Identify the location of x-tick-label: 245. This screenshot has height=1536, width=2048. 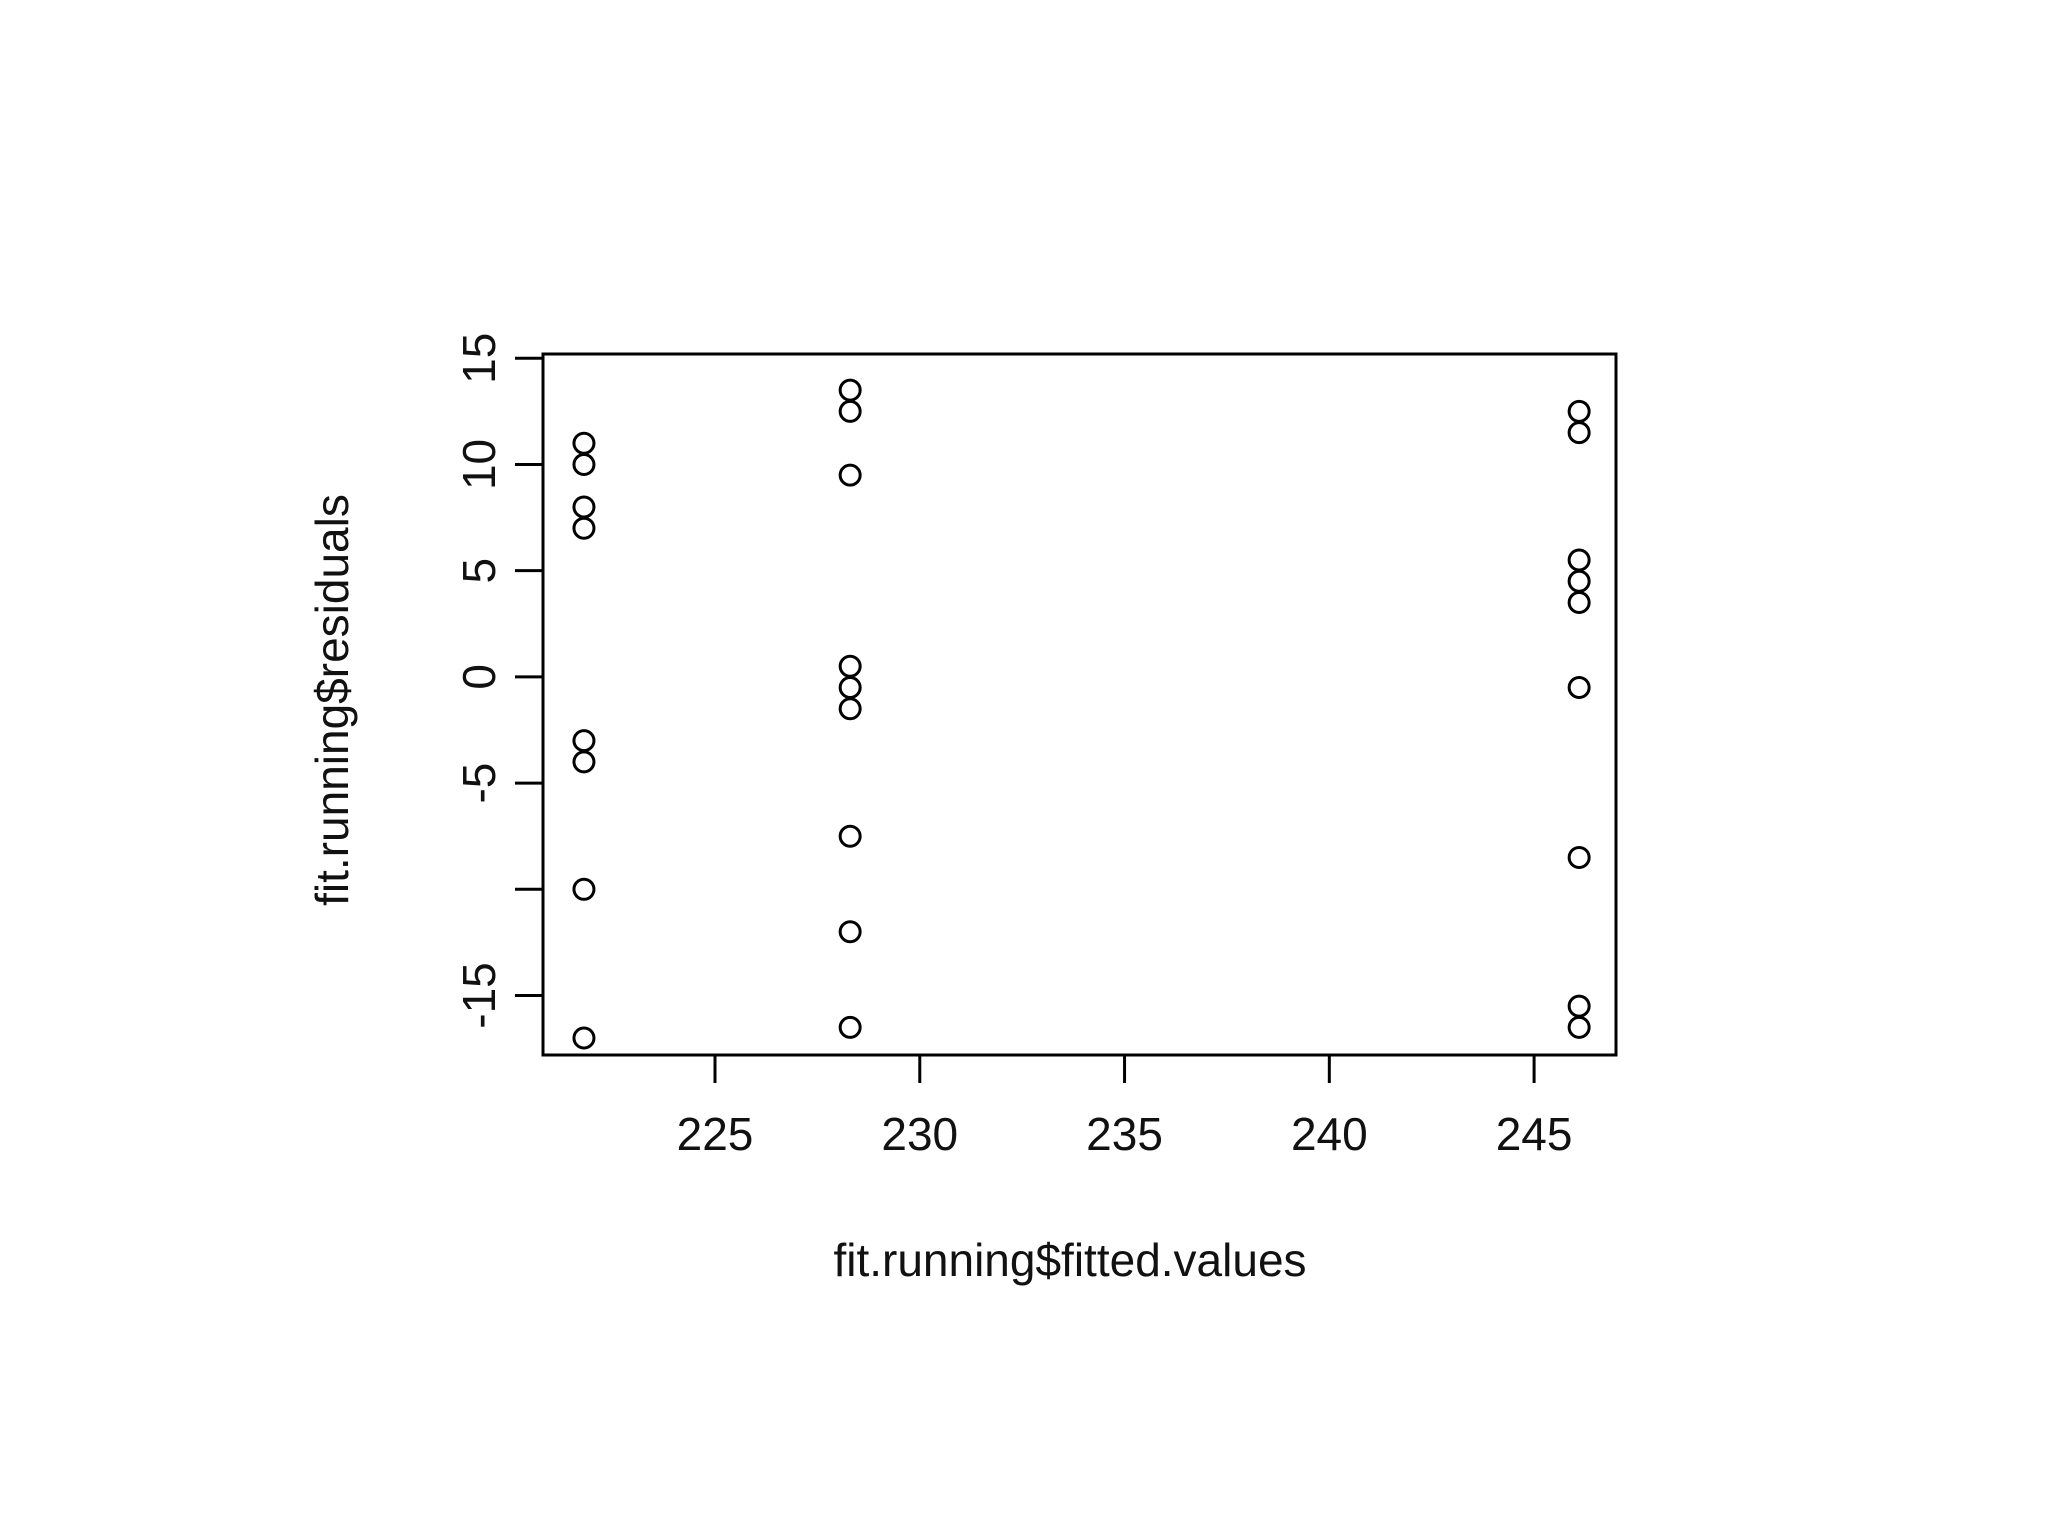
(1534, 1134).